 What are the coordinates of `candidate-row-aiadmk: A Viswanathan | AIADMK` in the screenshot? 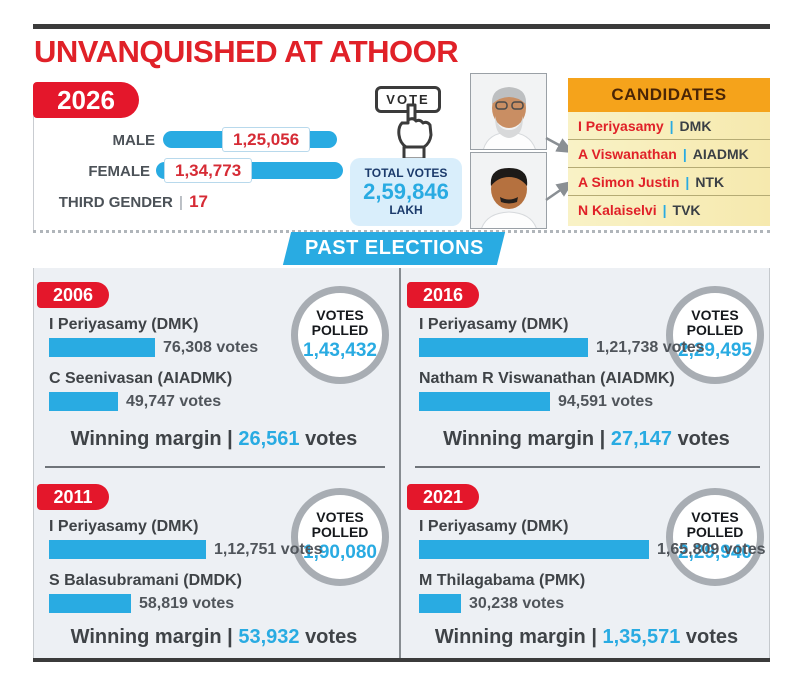 It's located at (669, 154).